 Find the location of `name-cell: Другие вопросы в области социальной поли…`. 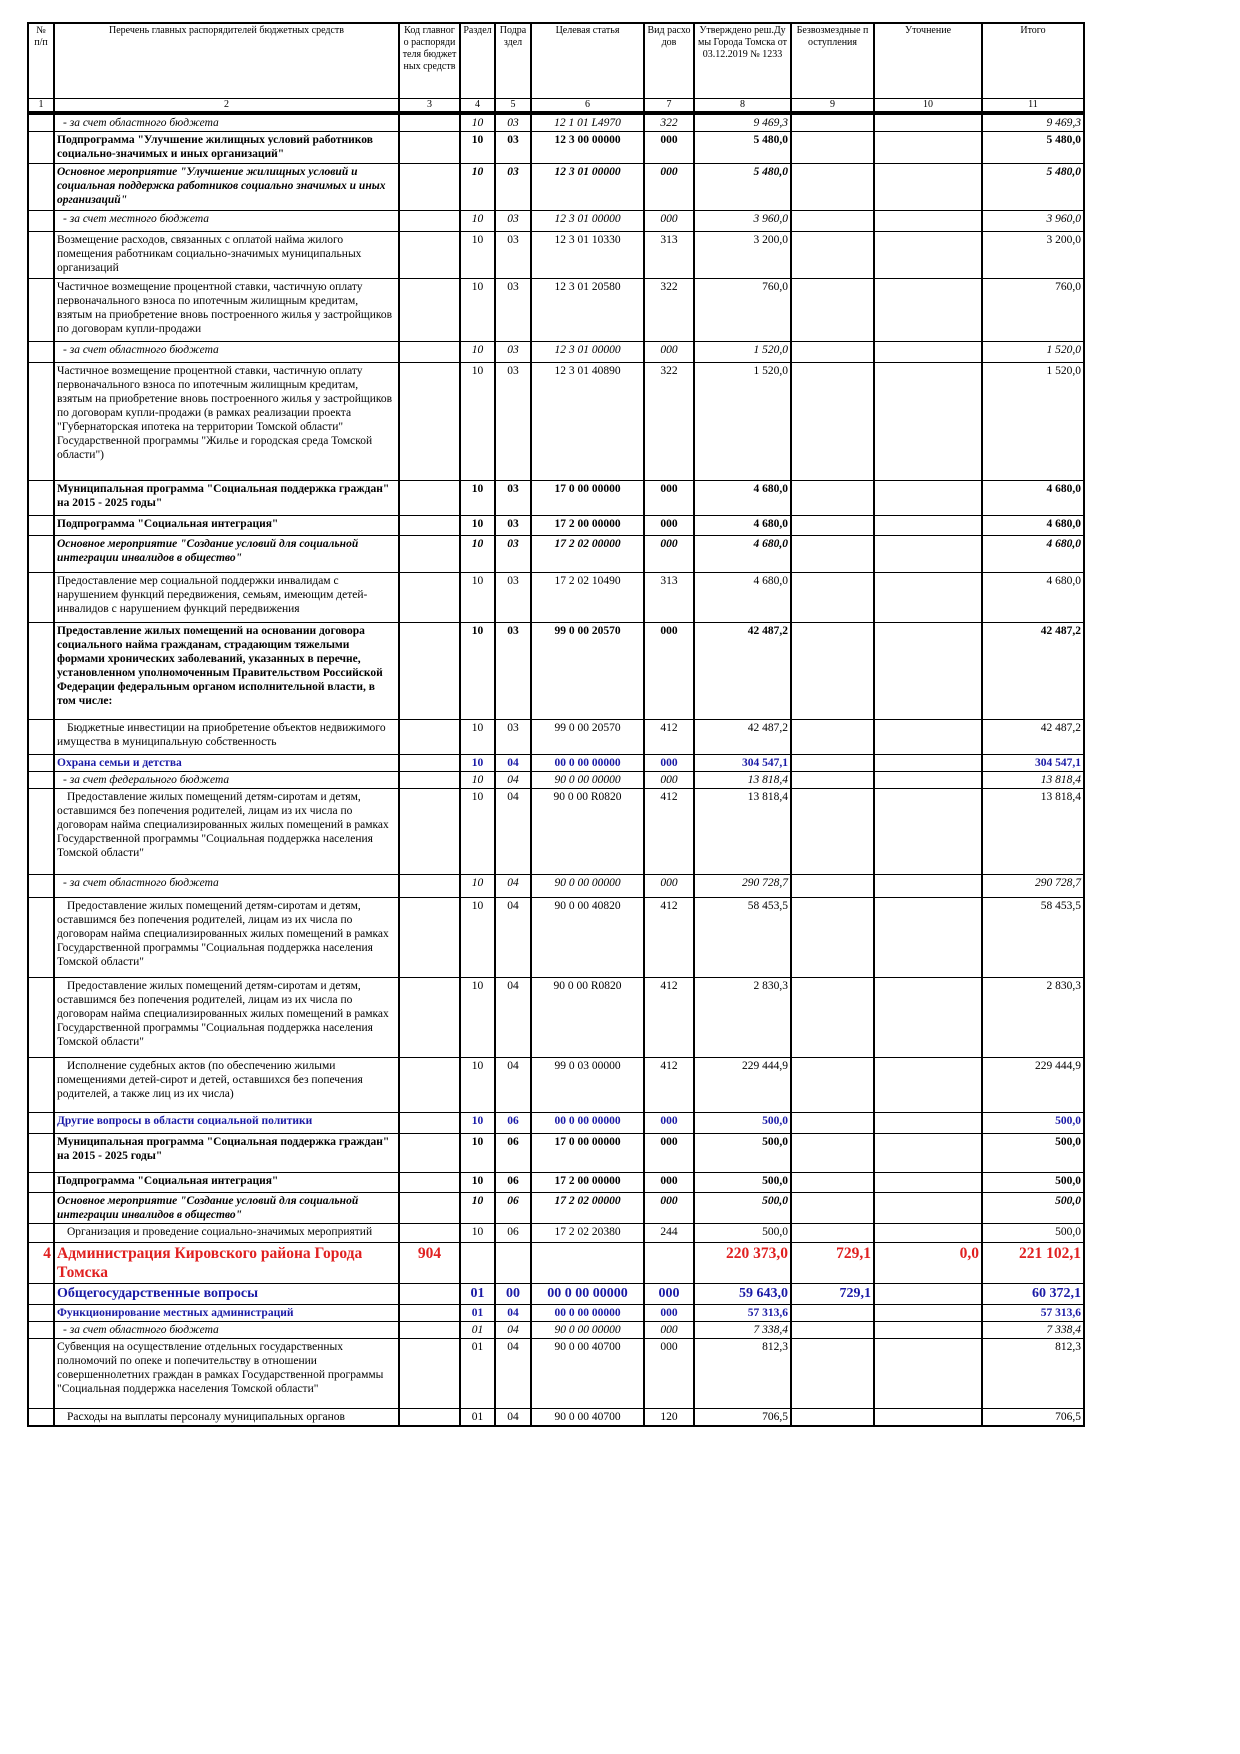

name-cell: Другие вопросы в области социальной поли… is located at coordinates (226, 1123).